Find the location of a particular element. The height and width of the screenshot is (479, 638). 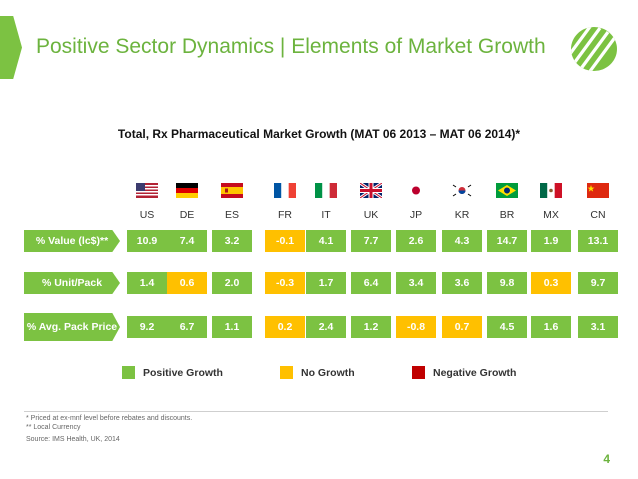

value-cell-cn: 3.1 is located at coordinates (598, 327).